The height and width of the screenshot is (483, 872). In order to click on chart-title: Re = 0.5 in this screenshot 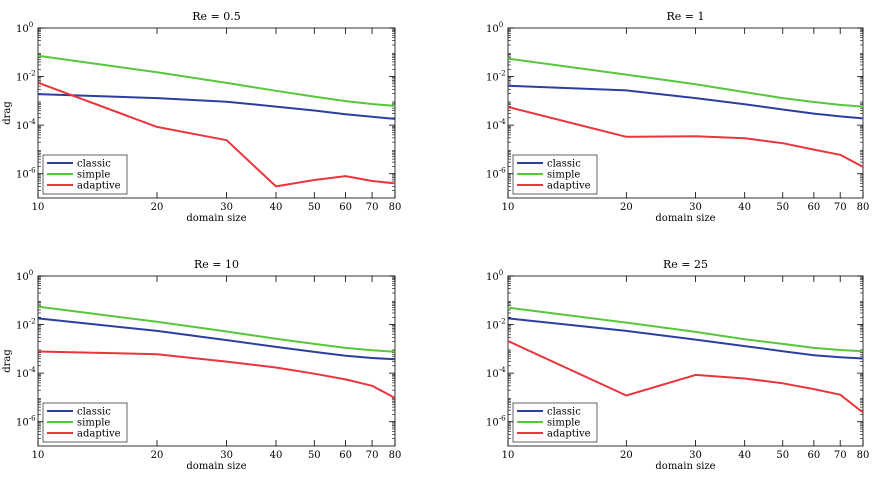, I will do `click(216, 16)`.